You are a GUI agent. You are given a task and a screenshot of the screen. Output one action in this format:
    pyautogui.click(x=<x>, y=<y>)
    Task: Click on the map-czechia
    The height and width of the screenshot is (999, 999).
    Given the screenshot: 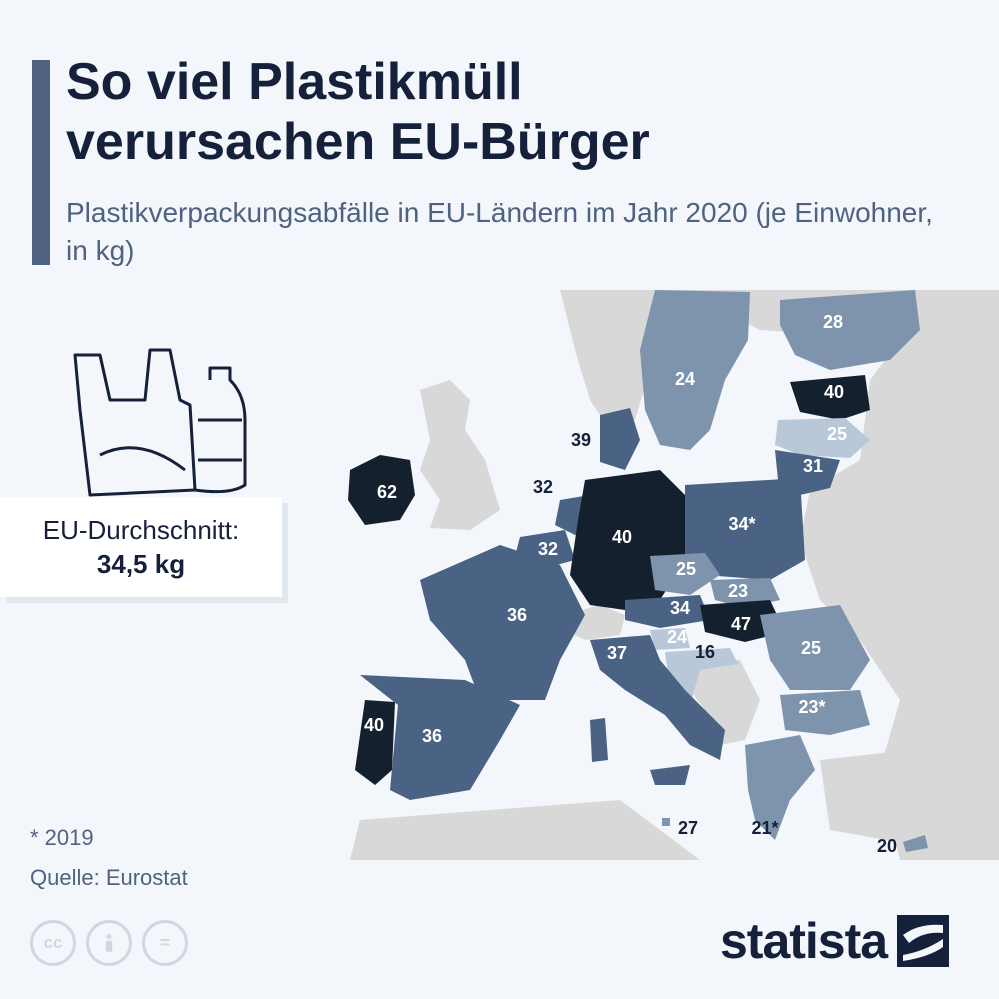 What is the action you would take?
    pyautogui.click(x=685, y=574)
    